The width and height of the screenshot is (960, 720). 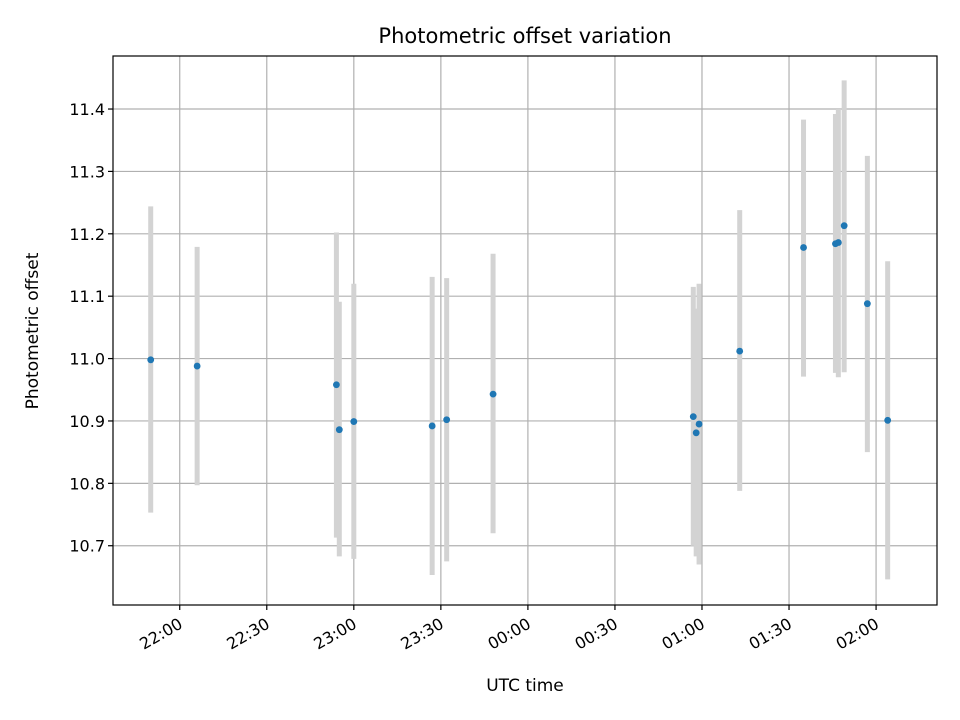 I want to click on y-tick-label: 10.9, so click(x=87, y=421).